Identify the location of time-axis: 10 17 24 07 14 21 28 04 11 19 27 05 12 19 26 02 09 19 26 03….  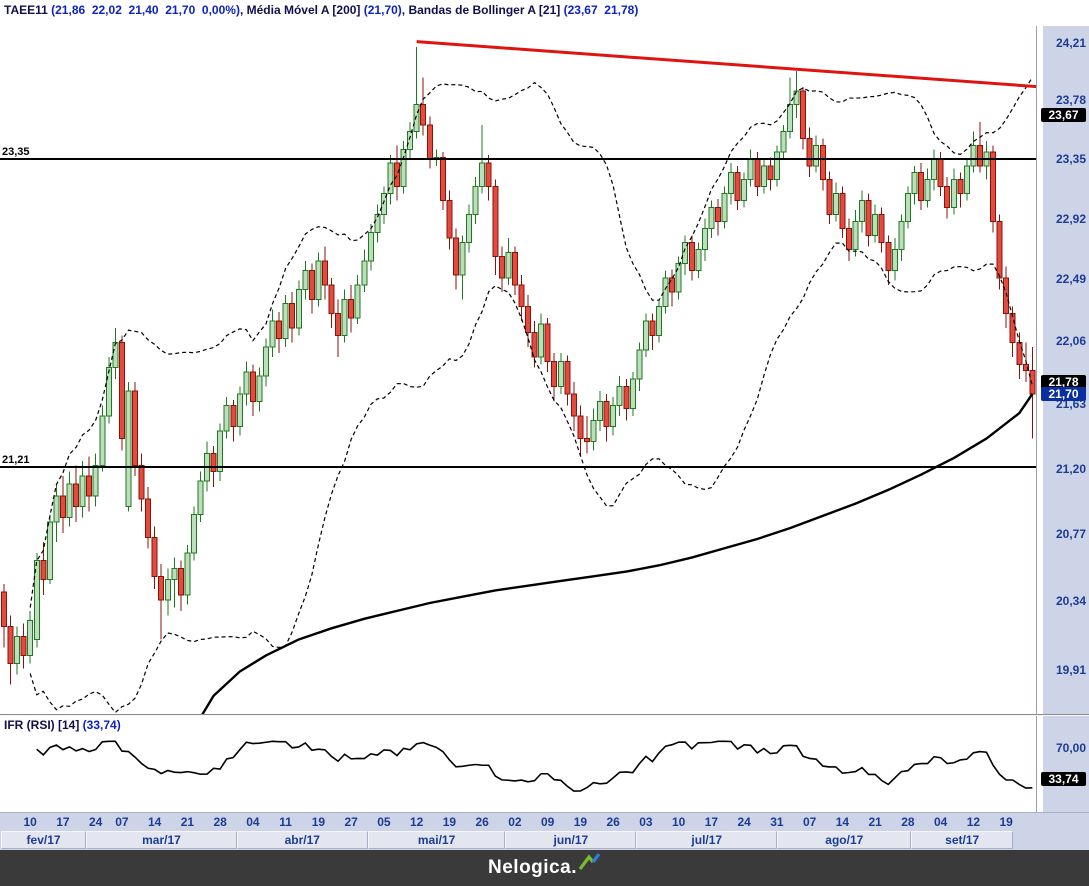
(544, 821).